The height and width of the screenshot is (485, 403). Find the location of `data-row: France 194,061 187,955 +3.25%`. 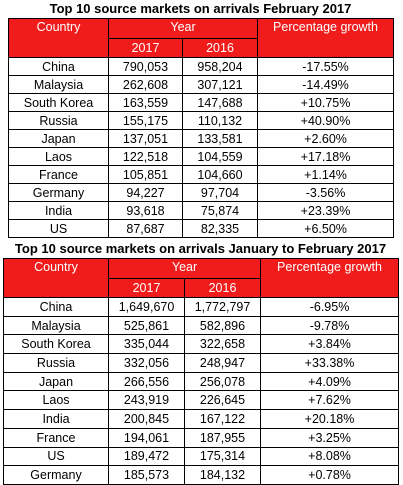

data-row: France 194,061 187,955 +3.25% is located at coordinates (201, 437).